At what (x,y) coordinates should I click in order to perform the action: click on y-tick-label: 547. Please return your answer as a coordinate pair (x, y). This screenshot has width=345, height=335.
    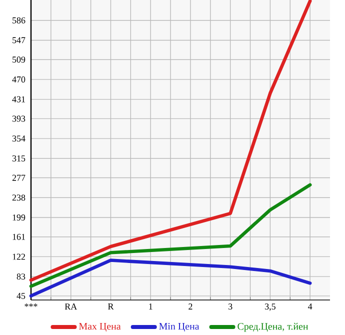
    Looking at the image, I should click on (19, 40).